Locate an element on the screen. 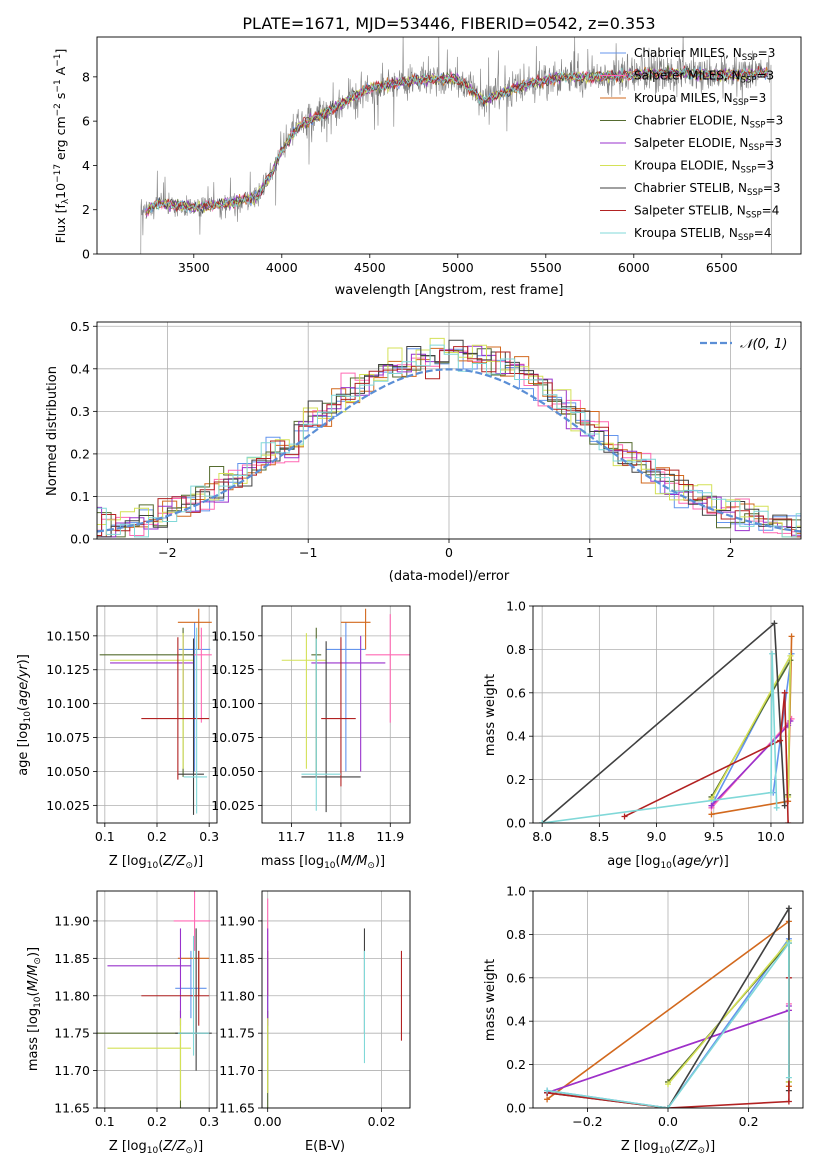 The height and width of the screenshot is (1170, 819). mass-age-x-tick-label: 11.8 is located at coordinates (341, 836).